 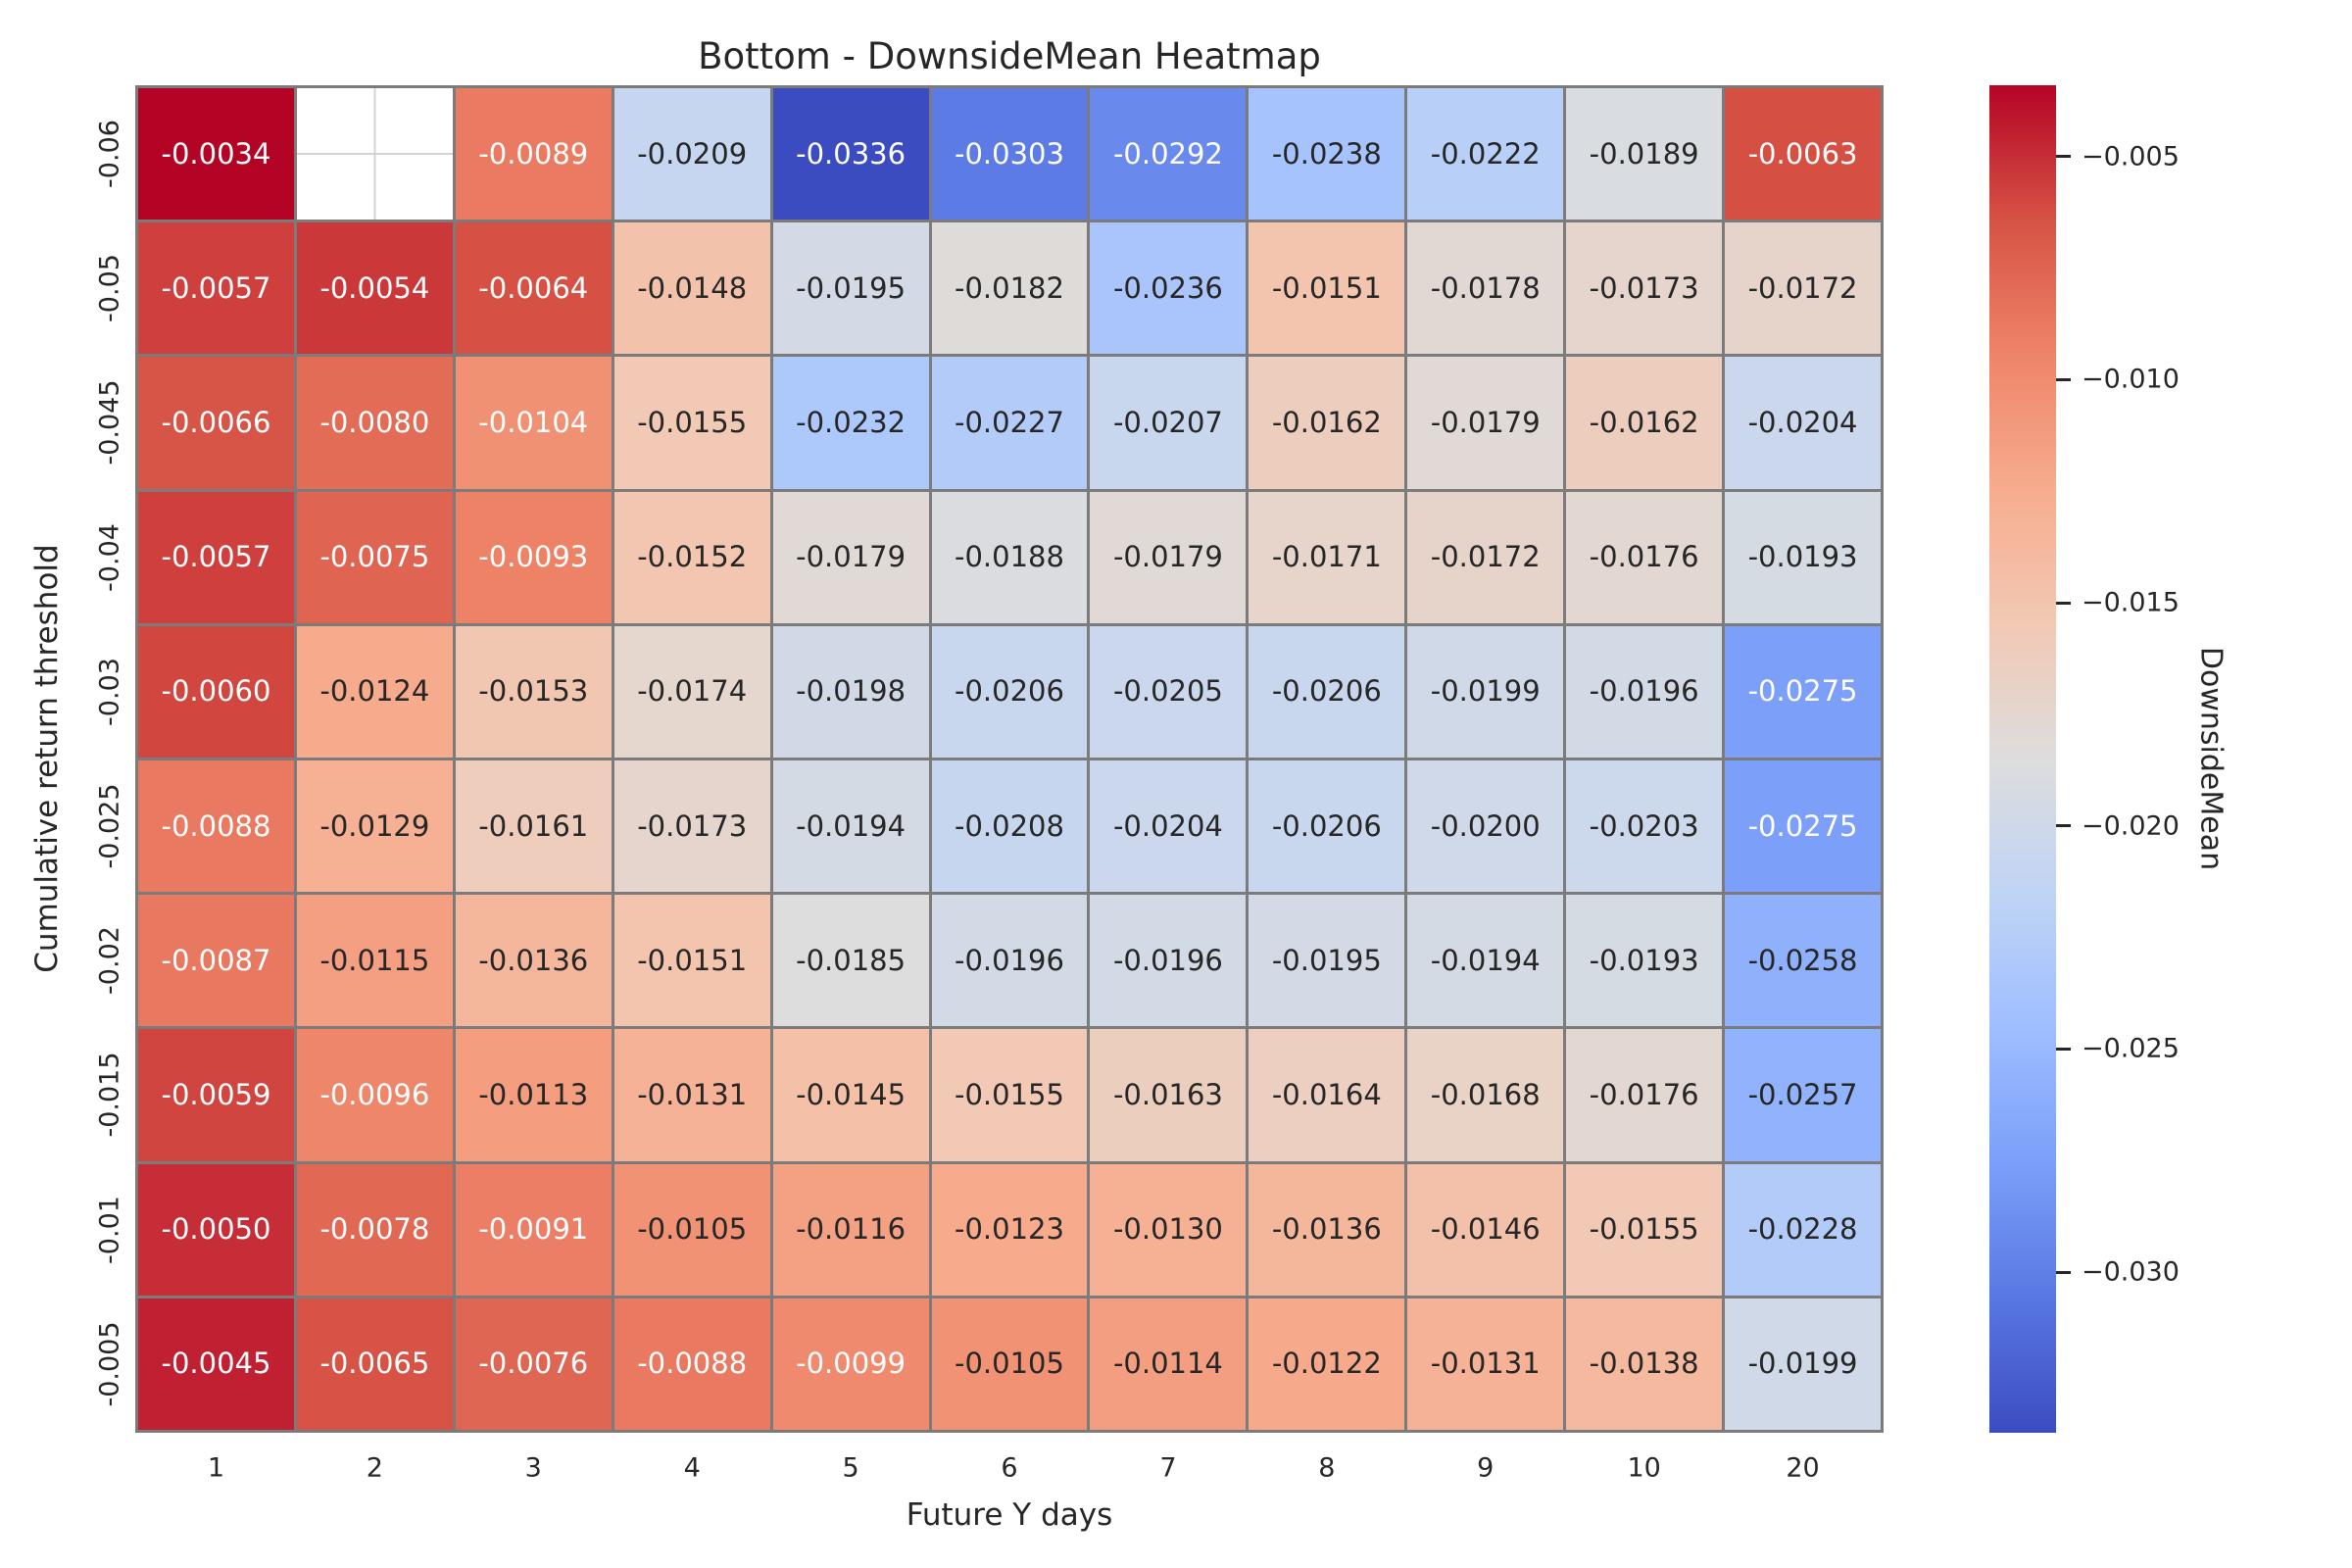 I want to click on y-tick-label: -0.04, so click(x=109, y=557).